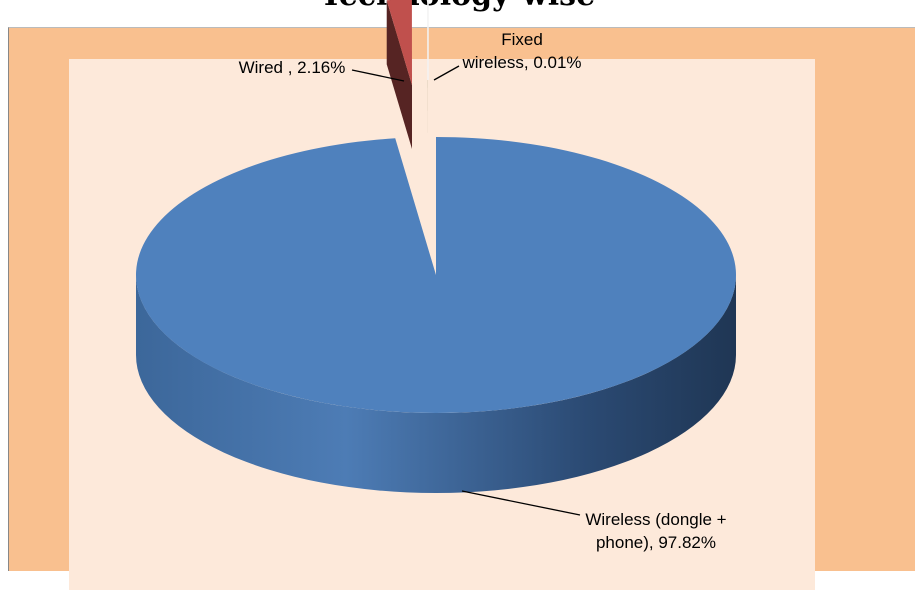 This screenshot has height=590, width=915. I want to click on data-label-2: Fixed wireless, 0.01%, so click(508, 55).